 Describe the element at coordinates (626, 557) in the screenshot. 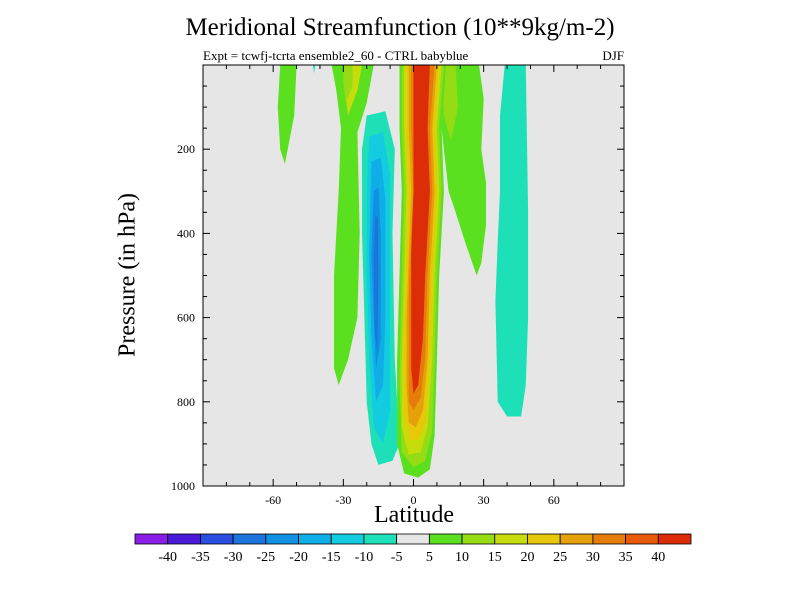

I see `colorbar-label: 35` at that location.